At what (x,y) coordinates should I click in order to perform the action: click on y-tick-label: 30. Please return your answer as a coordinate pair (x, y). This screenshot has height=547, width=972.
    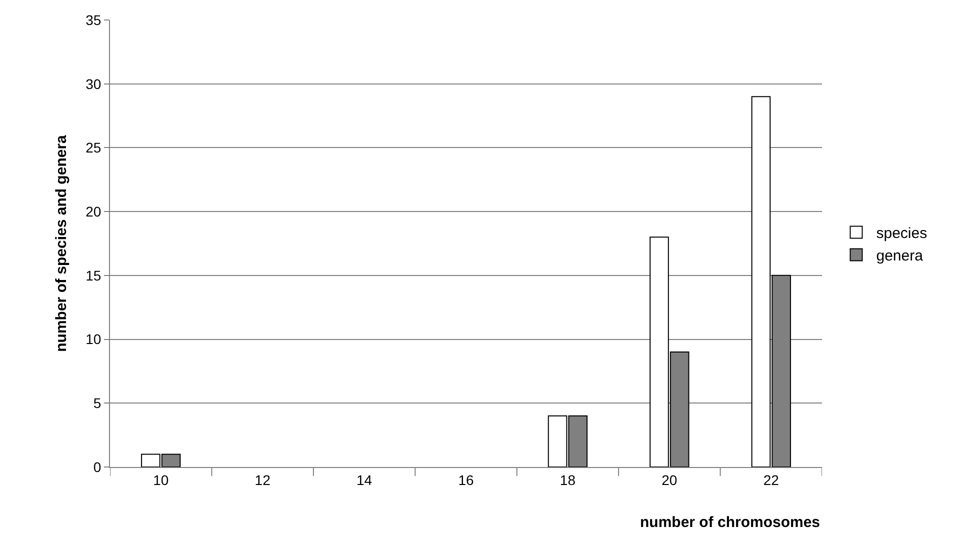
    Looking at the image, I should click on (94, 84).